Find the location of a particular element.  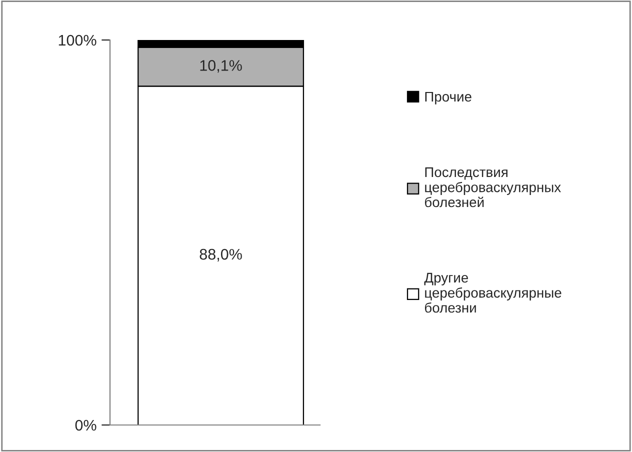

data-label: 88,0% is located at coordinates (221, 255).